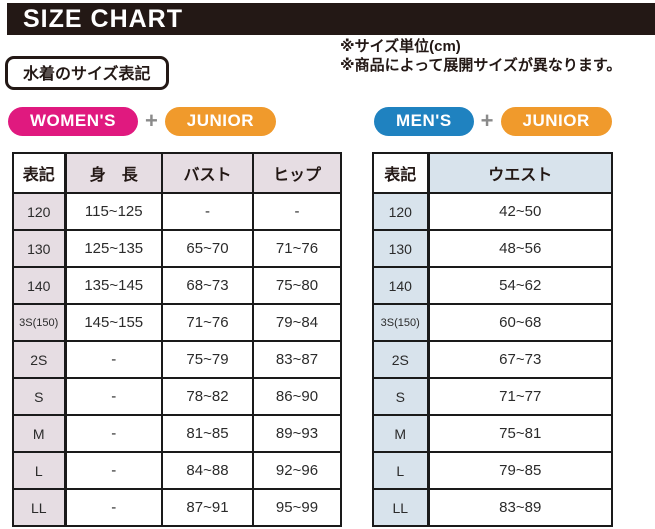 The height and width of the screenshot is (529, 655). Describe the element at coordinates (520, 211) in the screenshot. I see `size-value-cell: 42~50` at that location.